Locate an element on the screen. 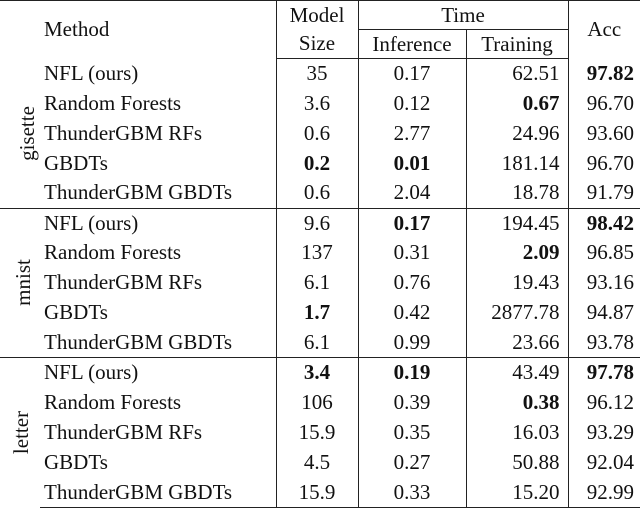 This screenshot has width=640, height=508. acc-cell: 96.12 is located at coordinates (603, 402).